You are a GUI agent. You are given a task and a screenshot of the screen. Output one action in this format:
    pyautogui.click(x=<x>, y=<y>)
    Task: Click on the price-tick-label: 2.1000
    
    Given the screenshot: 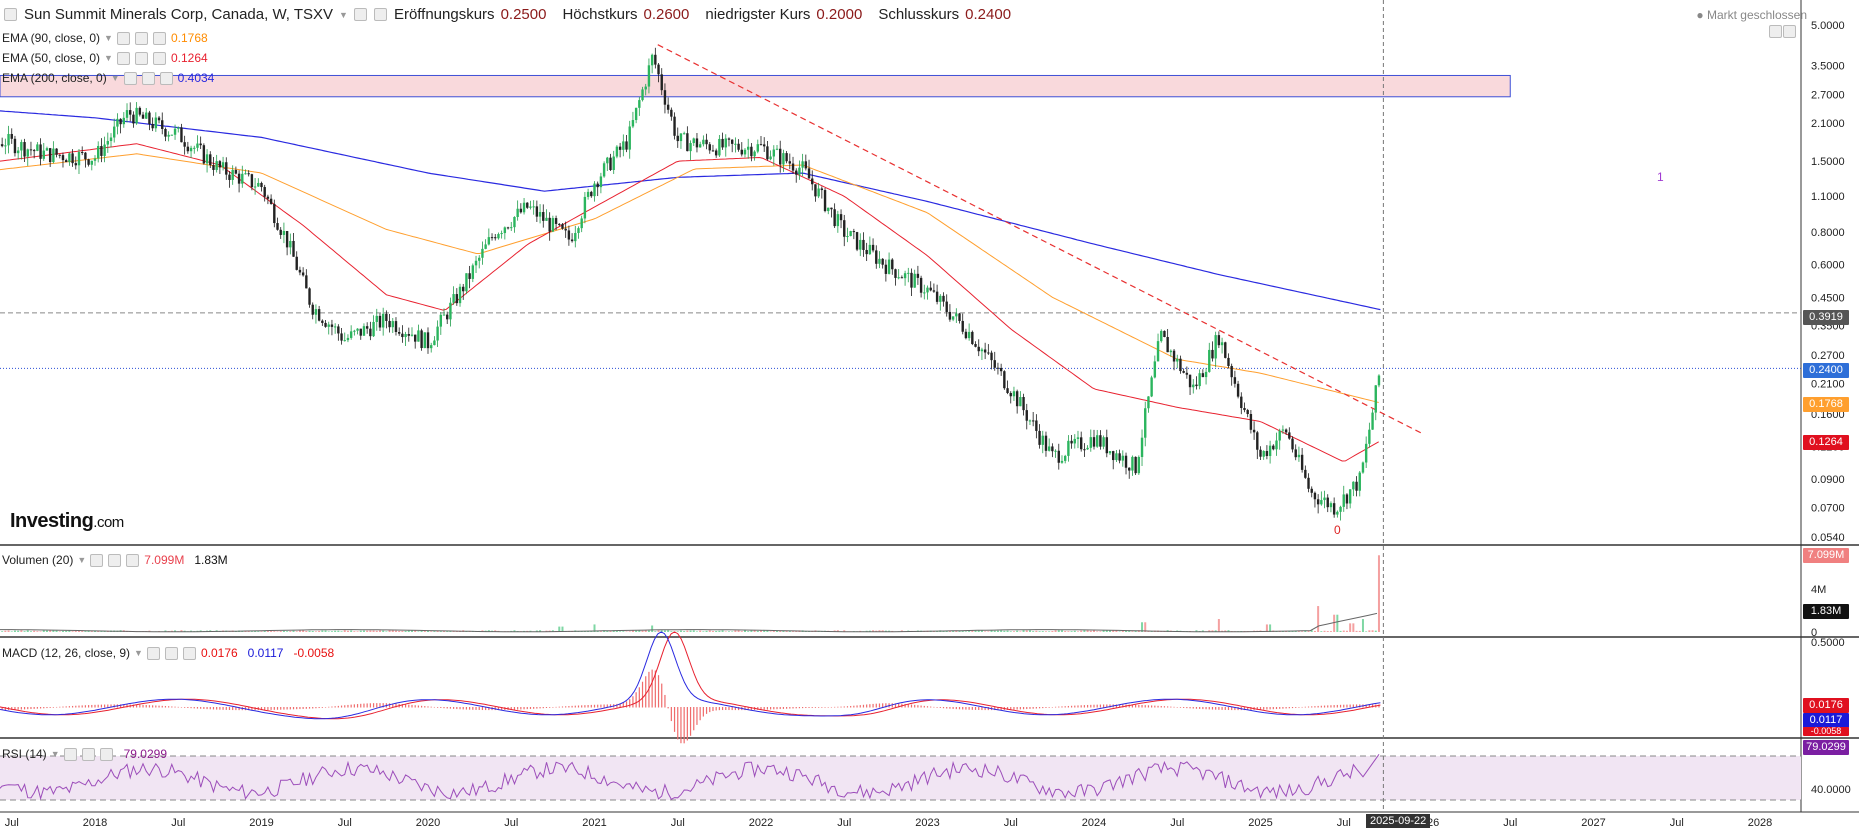 What is the action you would take?
    pyautogui.click(x=1828, y=124)
    